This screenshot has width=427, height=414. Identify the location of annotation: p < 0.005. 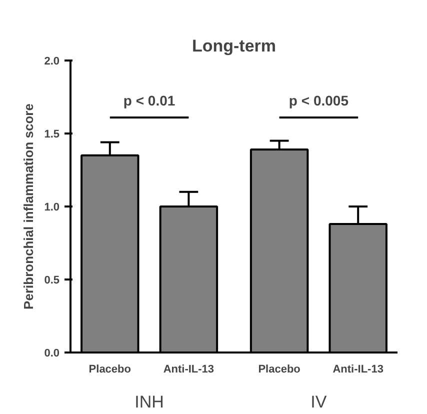
(318, 100).